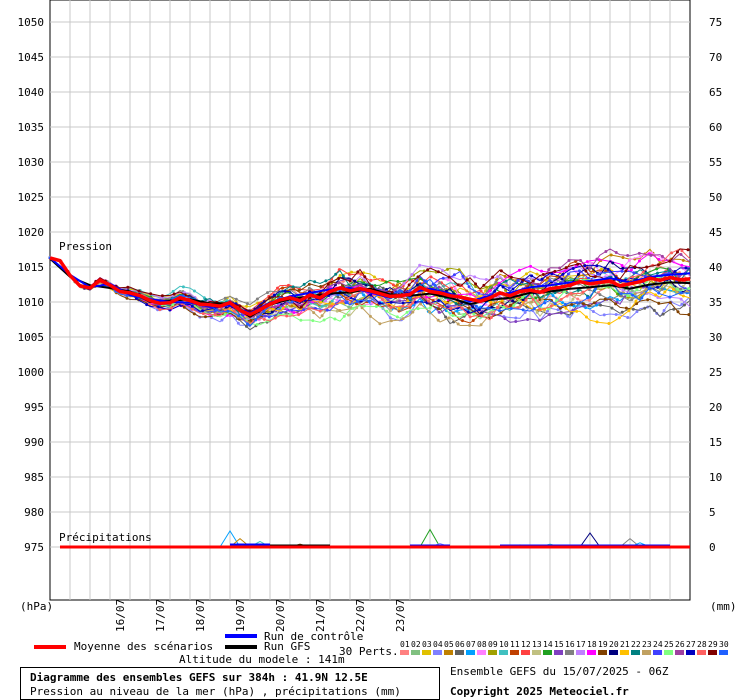  I want to click on left-axis-label: (hPa), so click(36, 606).